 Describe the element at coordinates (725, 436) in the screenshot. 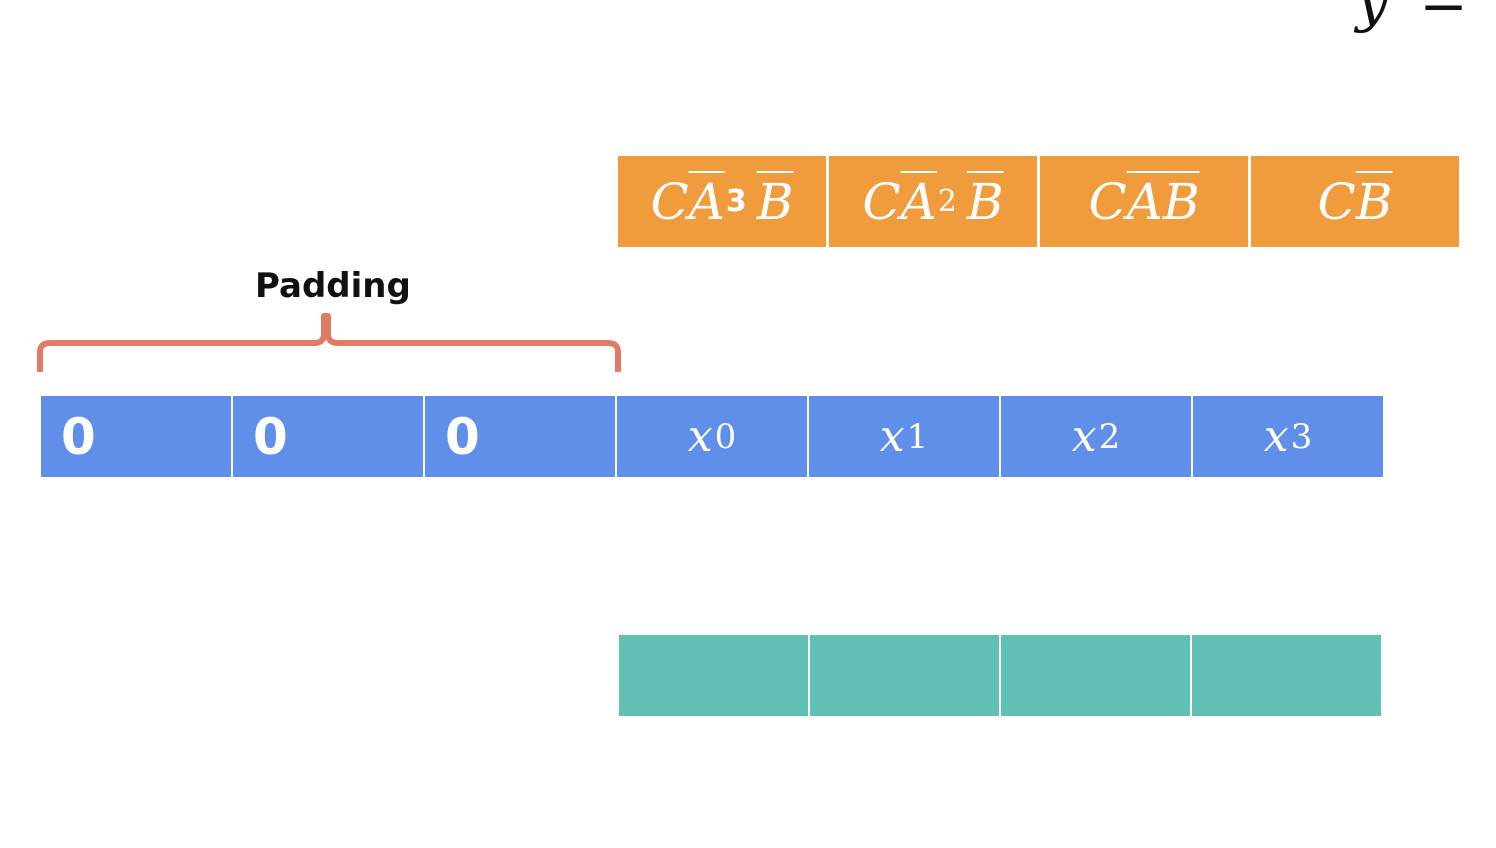

I see `input-subscript: 0` at that location.